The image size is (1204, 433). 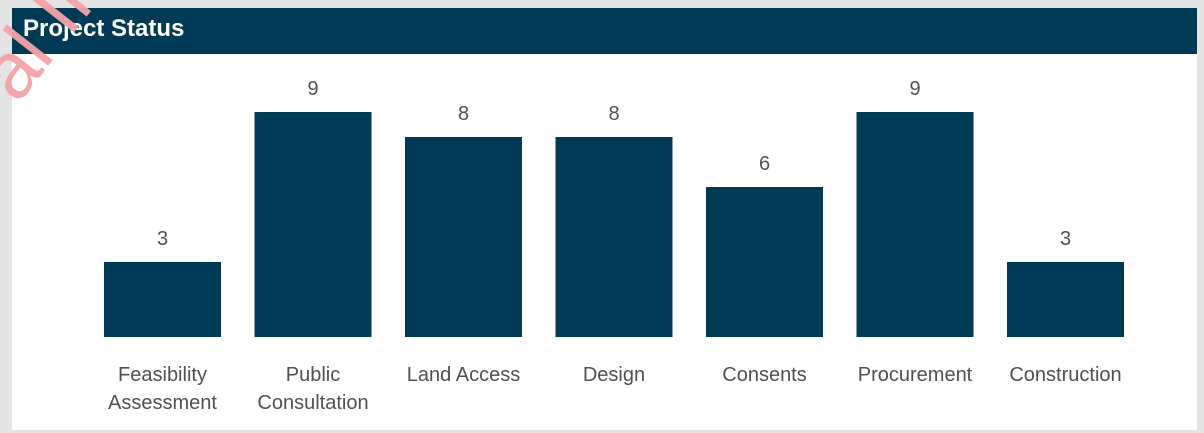 I want to click on category-label-4: Consents, so click(x=764, y=375).